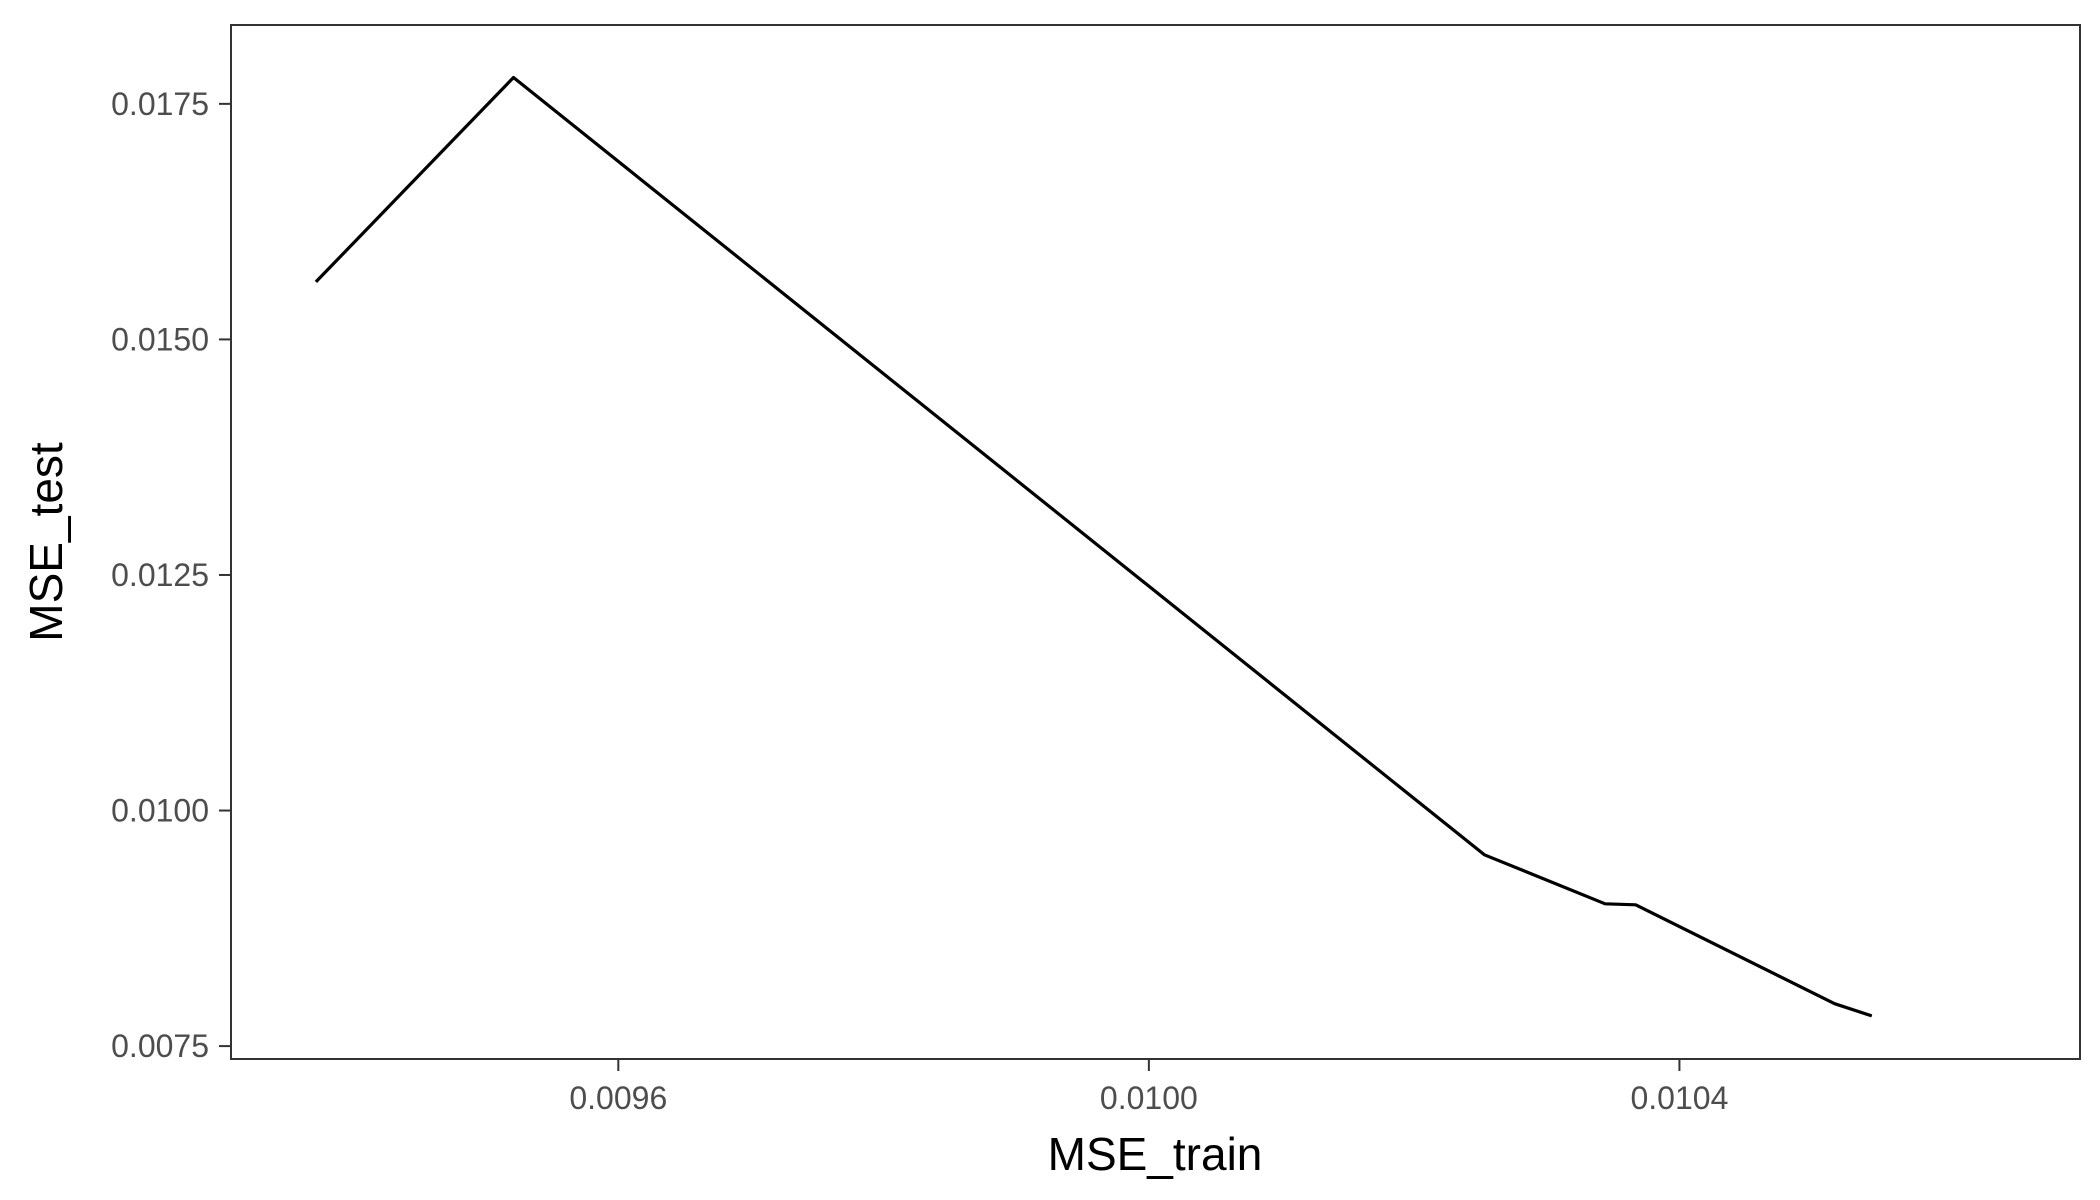  Describe the element at coordinates (618, 1098) in the screenshot. I see `x-tick-label: 0.0096` at that location.